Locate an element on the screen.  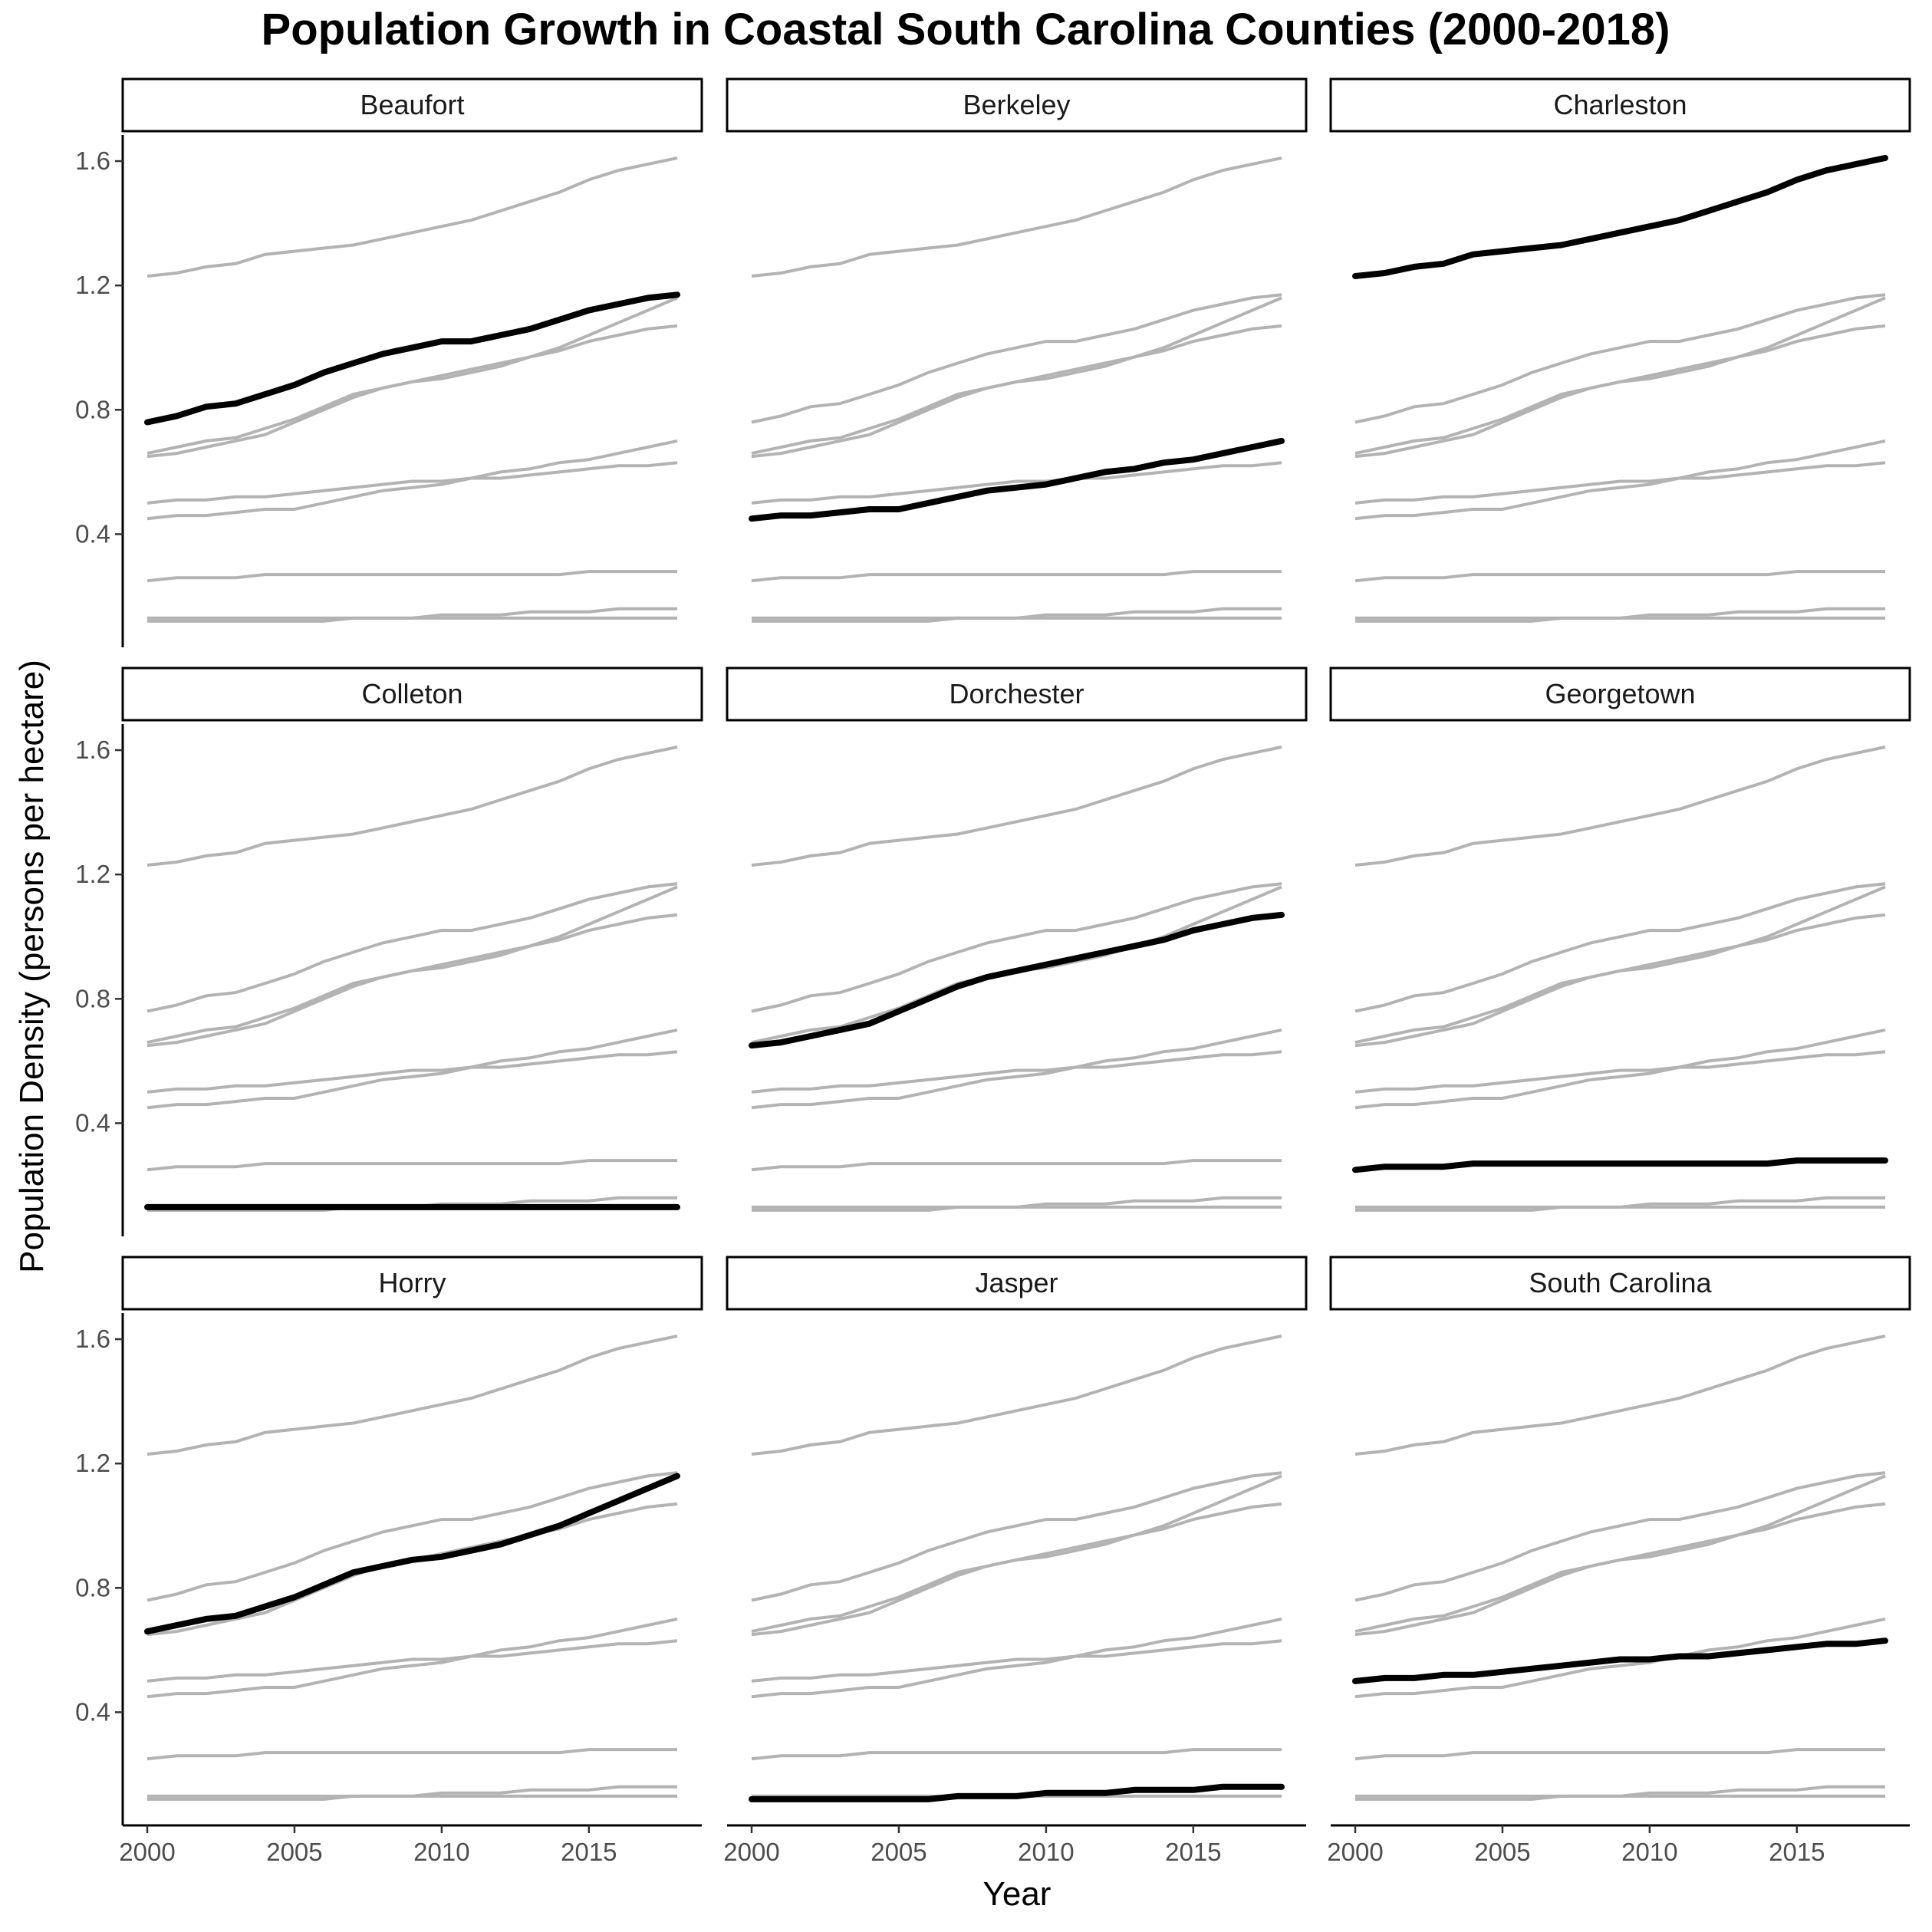
panel-colleton: Colleton 0.4 0.8 1.2 1.6 is located at coordinates (389, 951).